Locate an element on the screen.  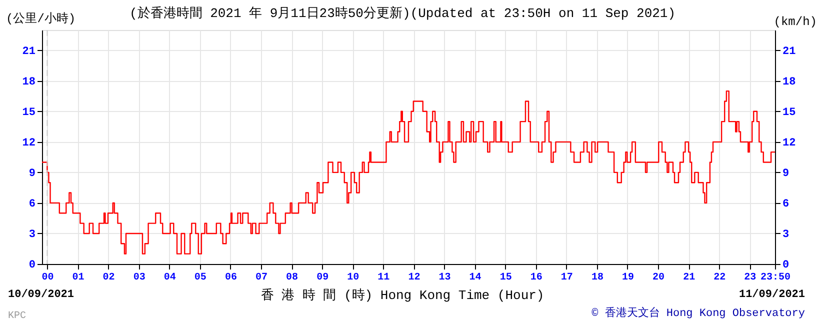
x-tick-label: 00 is located at coordinates (48, 278).